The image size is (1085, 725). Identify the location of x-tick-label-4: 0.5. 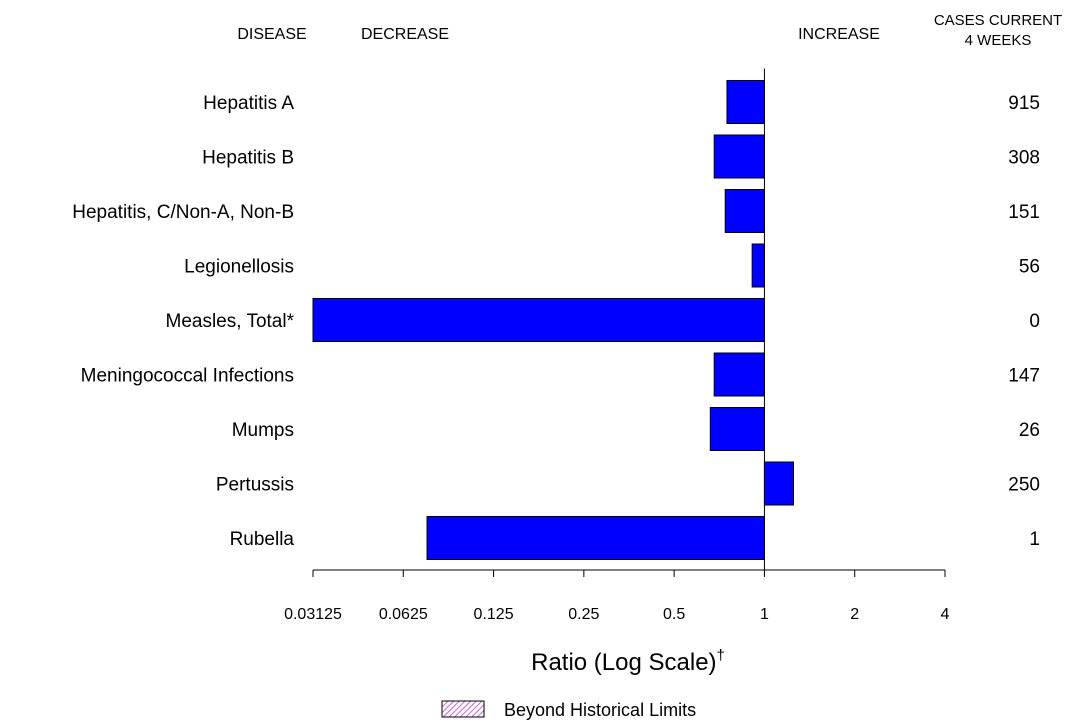
(674, 614).